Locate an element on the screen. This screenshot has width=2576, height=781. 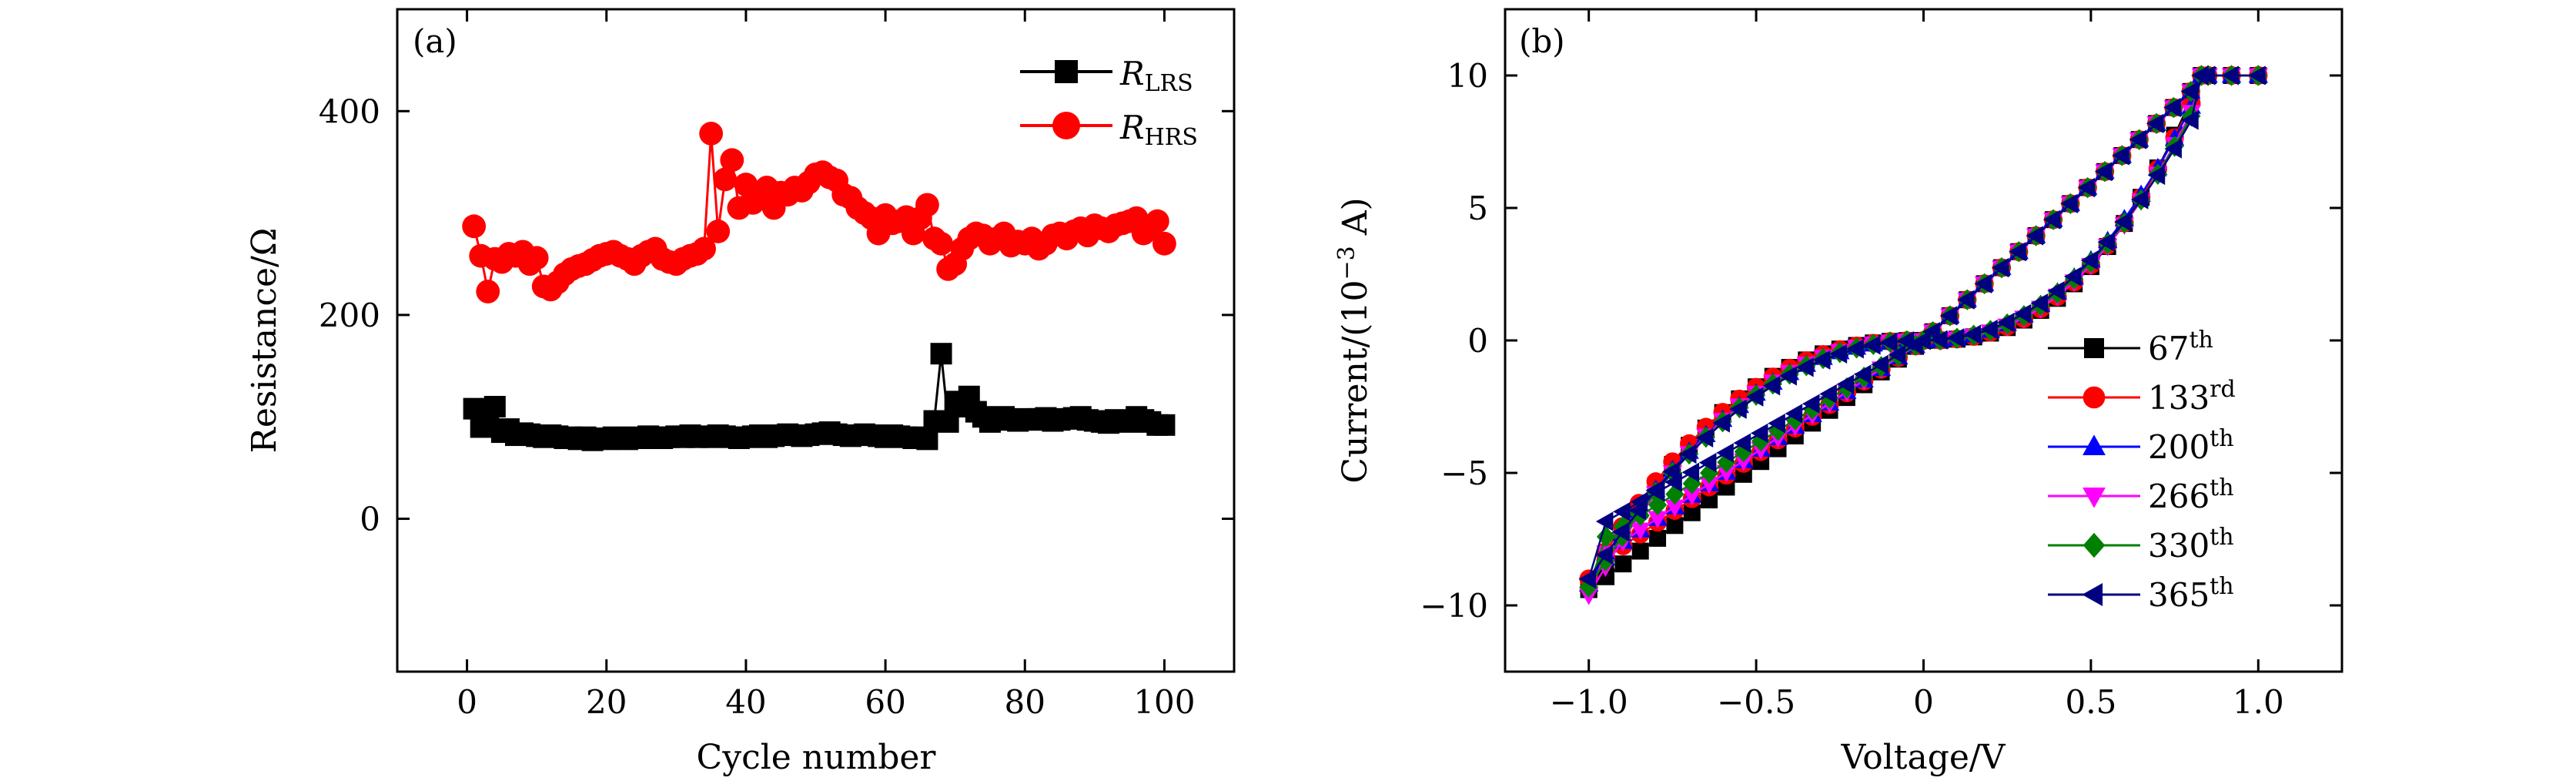
legend-label-67th: 67th is located at coordinates (2180, 347).